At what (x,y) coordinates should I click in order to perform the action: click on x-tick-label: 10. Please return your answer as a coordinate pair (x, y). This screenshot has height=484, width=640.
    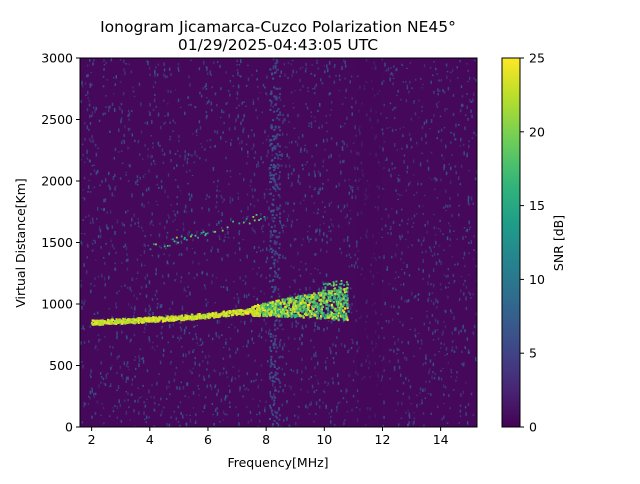
    Looking at the image, I should click on (324, 439).